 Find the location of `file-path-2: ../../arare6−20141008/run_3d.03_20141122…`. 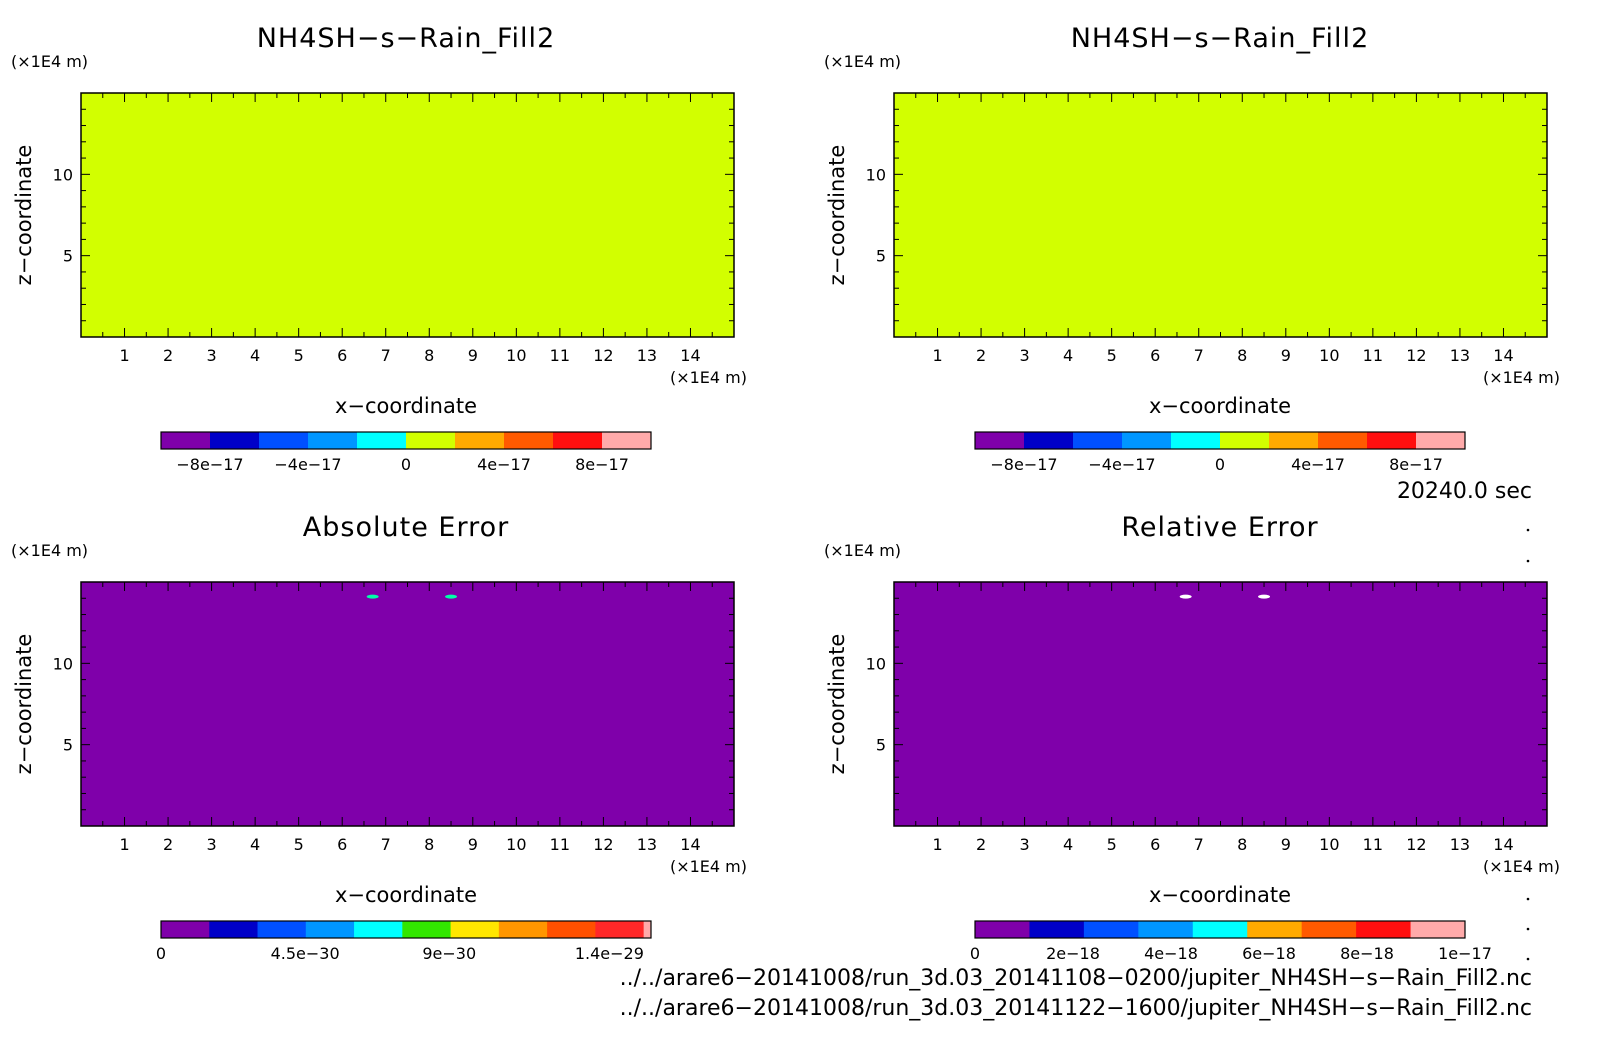

file-path-2: ../../arare6−20141008/run_3d.03_20141122… is located at coordinates (1076, 1008).